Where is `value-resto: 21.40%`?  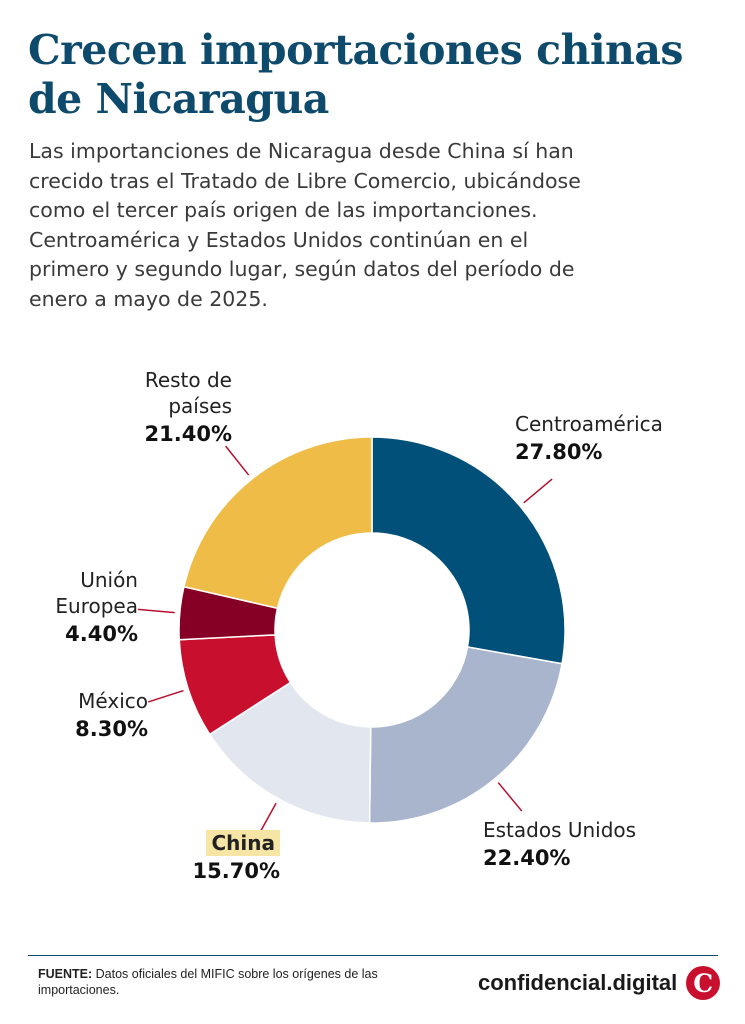 value-resto: 21.40% is located at coordinates (188, 434).